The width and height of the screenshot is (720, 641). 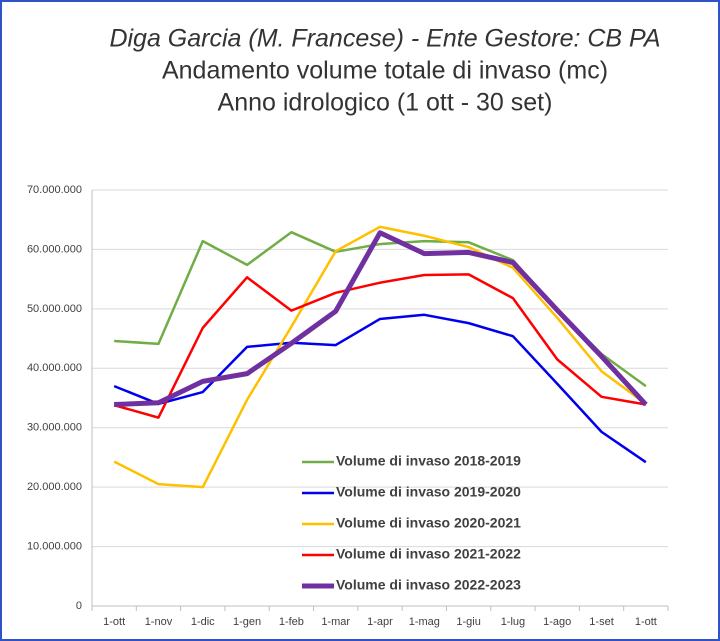 I want to click on y-tick-label: 60.000.000, so click(x=54, y=249).